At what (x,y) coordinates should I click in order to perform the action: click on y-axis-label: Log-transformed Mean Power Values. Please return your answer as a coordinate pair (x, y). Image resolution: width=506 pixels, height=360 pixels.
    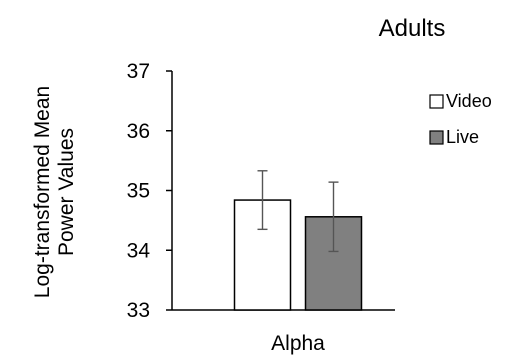
    Looking at the image, I should click on (54, 192).